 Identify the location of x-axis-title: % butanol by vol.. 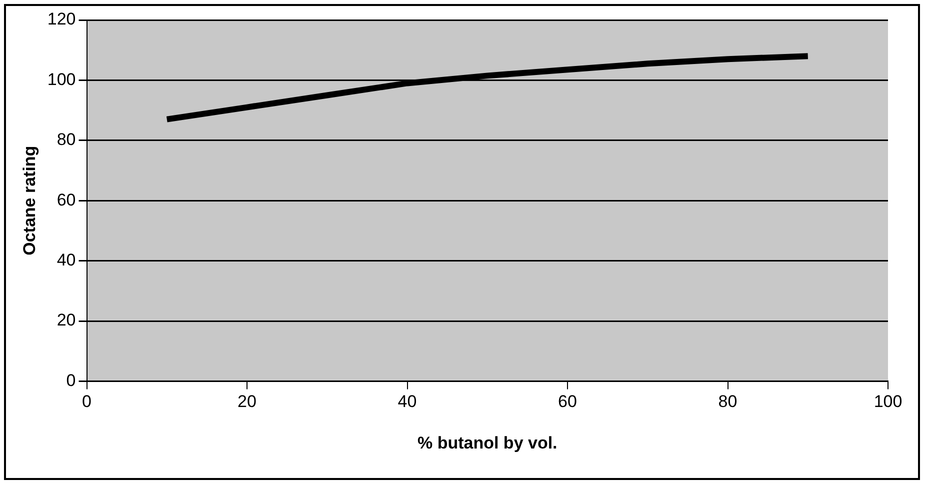
(487, 442).